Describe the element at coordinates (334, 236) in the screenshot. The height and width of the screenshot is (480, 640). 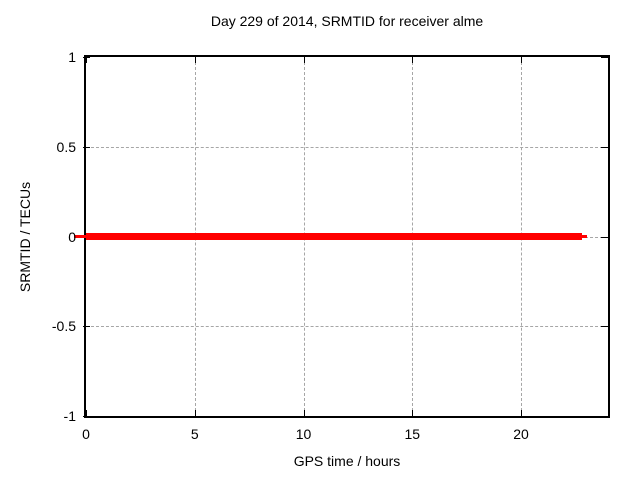
I see `series-line-srmtid` at that location.